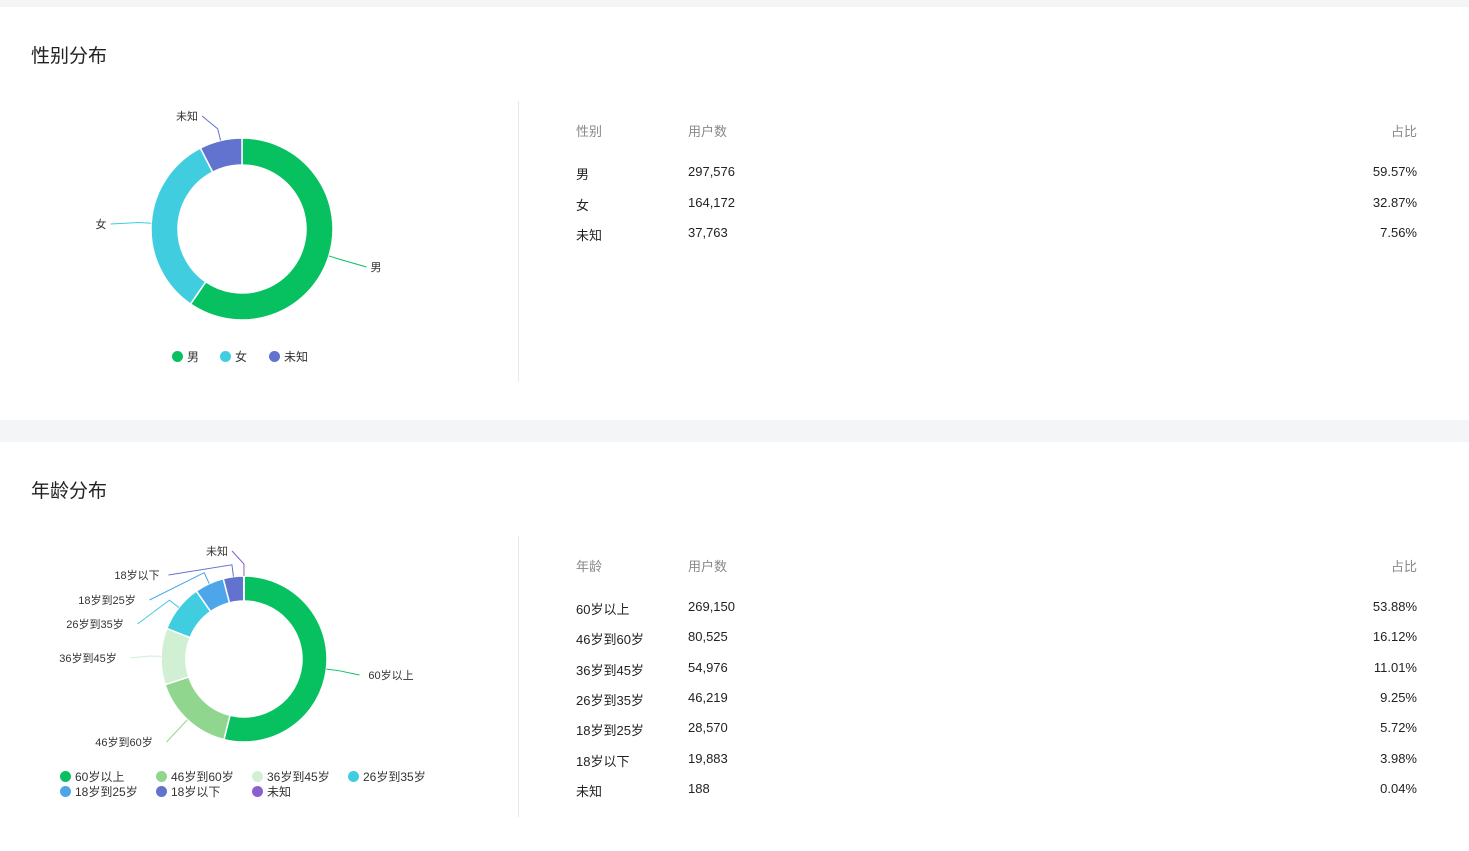  Describe the element at coordinates (1394, 202) in the screenshot. I see `table-cell: 32.87%` at that location.